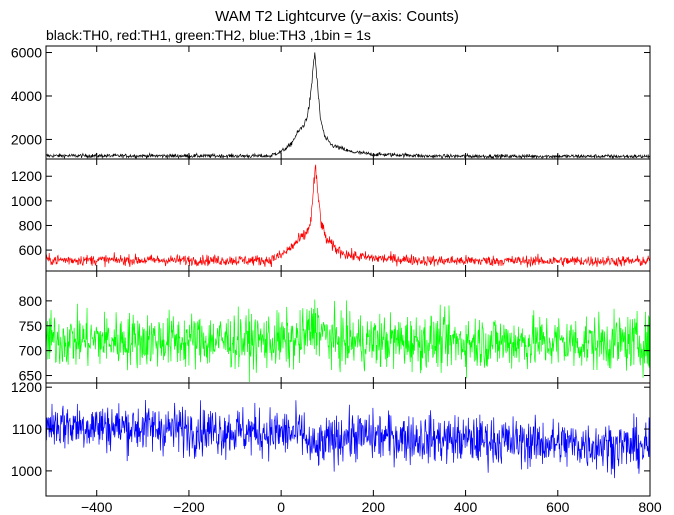  I want to click on series-line-th3, so click(348, 439).